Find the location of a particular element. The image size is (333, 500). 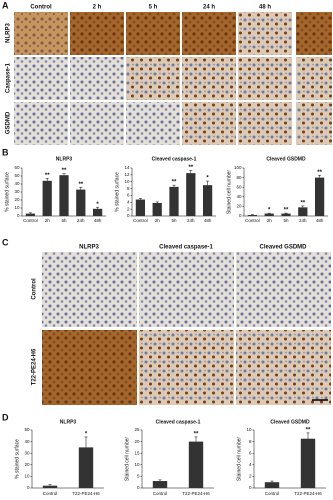

row-label: Caspase-1 is located at coordinates (9, 77).